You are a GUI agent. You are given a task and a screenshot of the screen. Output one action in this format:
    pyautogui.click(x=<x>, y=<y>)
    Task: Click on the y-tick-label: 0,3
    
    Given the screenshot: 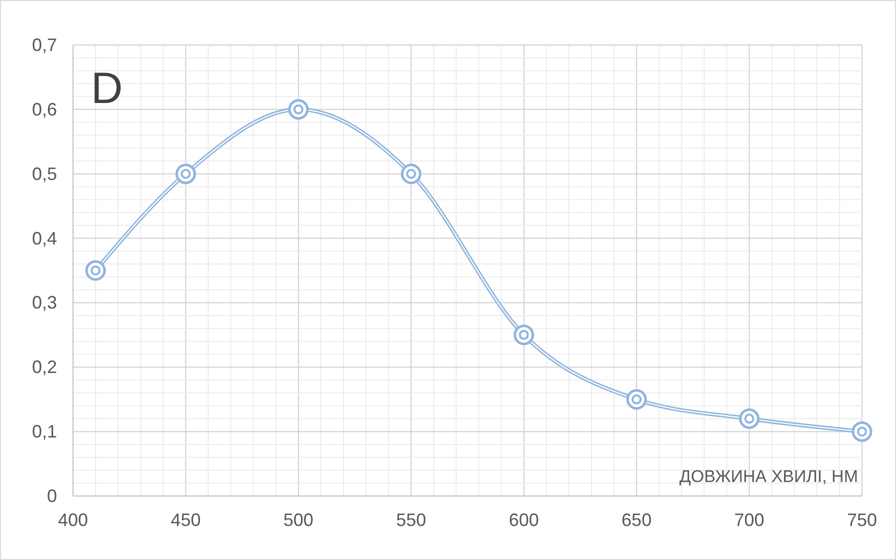 What is the action you would take?
    pyautogui.click(x=44, y=302)
    